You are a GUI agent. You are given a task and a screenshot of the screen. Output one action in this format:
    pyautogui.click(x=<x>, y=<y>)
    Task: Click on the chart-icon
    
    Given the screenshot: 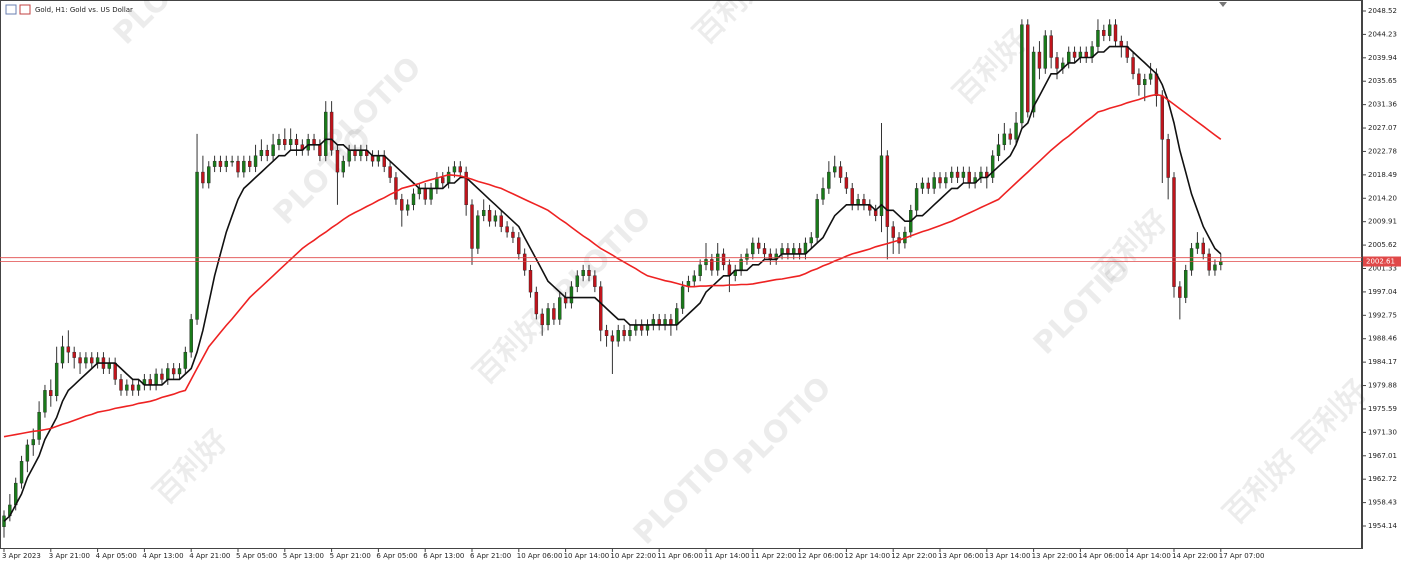 What is the action you would take?
    pyautogui.click(x=11, y=9)
    